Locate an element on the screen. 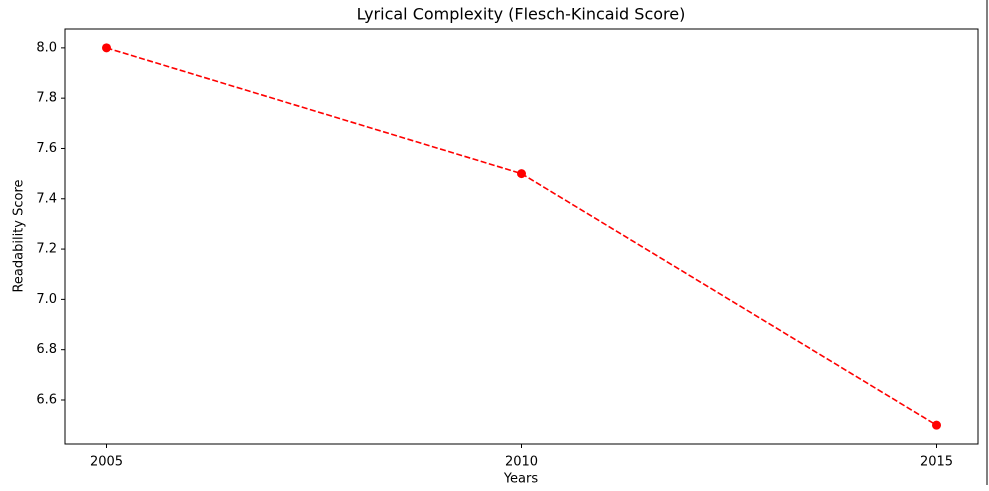 Image resolution: width=989 pixels, height=491 pixels. y-tick-label: 6.8 is located at coordinates (46, 349).